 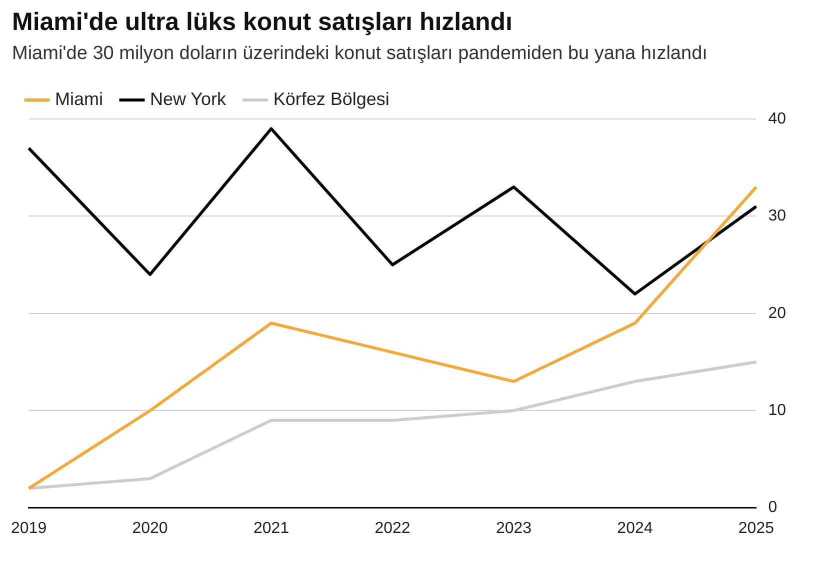 I want to click on legend-label: New York, so click(x=189, y=98).